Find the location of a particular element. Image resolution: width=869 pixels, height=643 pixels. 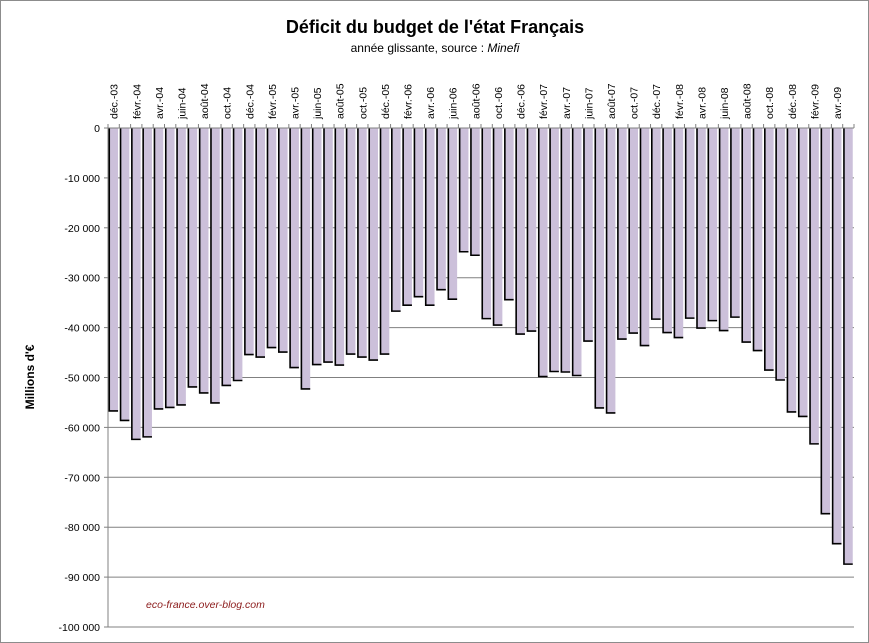

y-tick-label: -40 000 is located at coordinates (82, 329).